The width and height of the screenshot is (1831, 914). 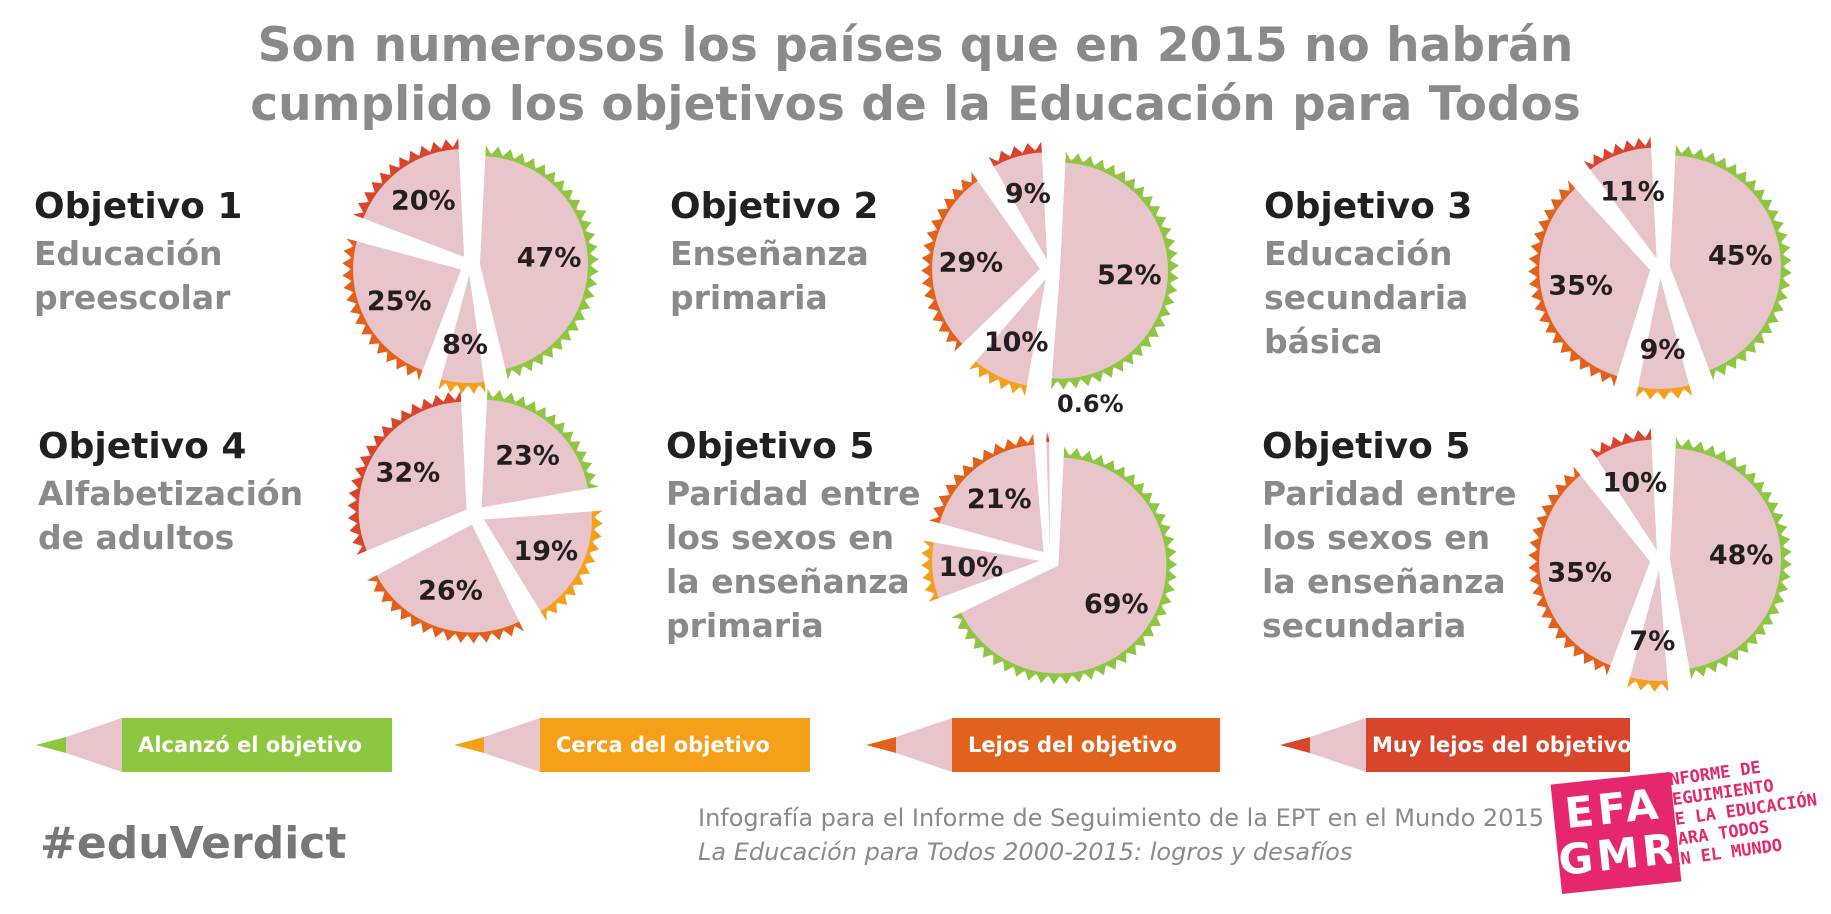 I want to click on objective-5b-desc-line: la enseñanza, so click(x=1384, y=581).